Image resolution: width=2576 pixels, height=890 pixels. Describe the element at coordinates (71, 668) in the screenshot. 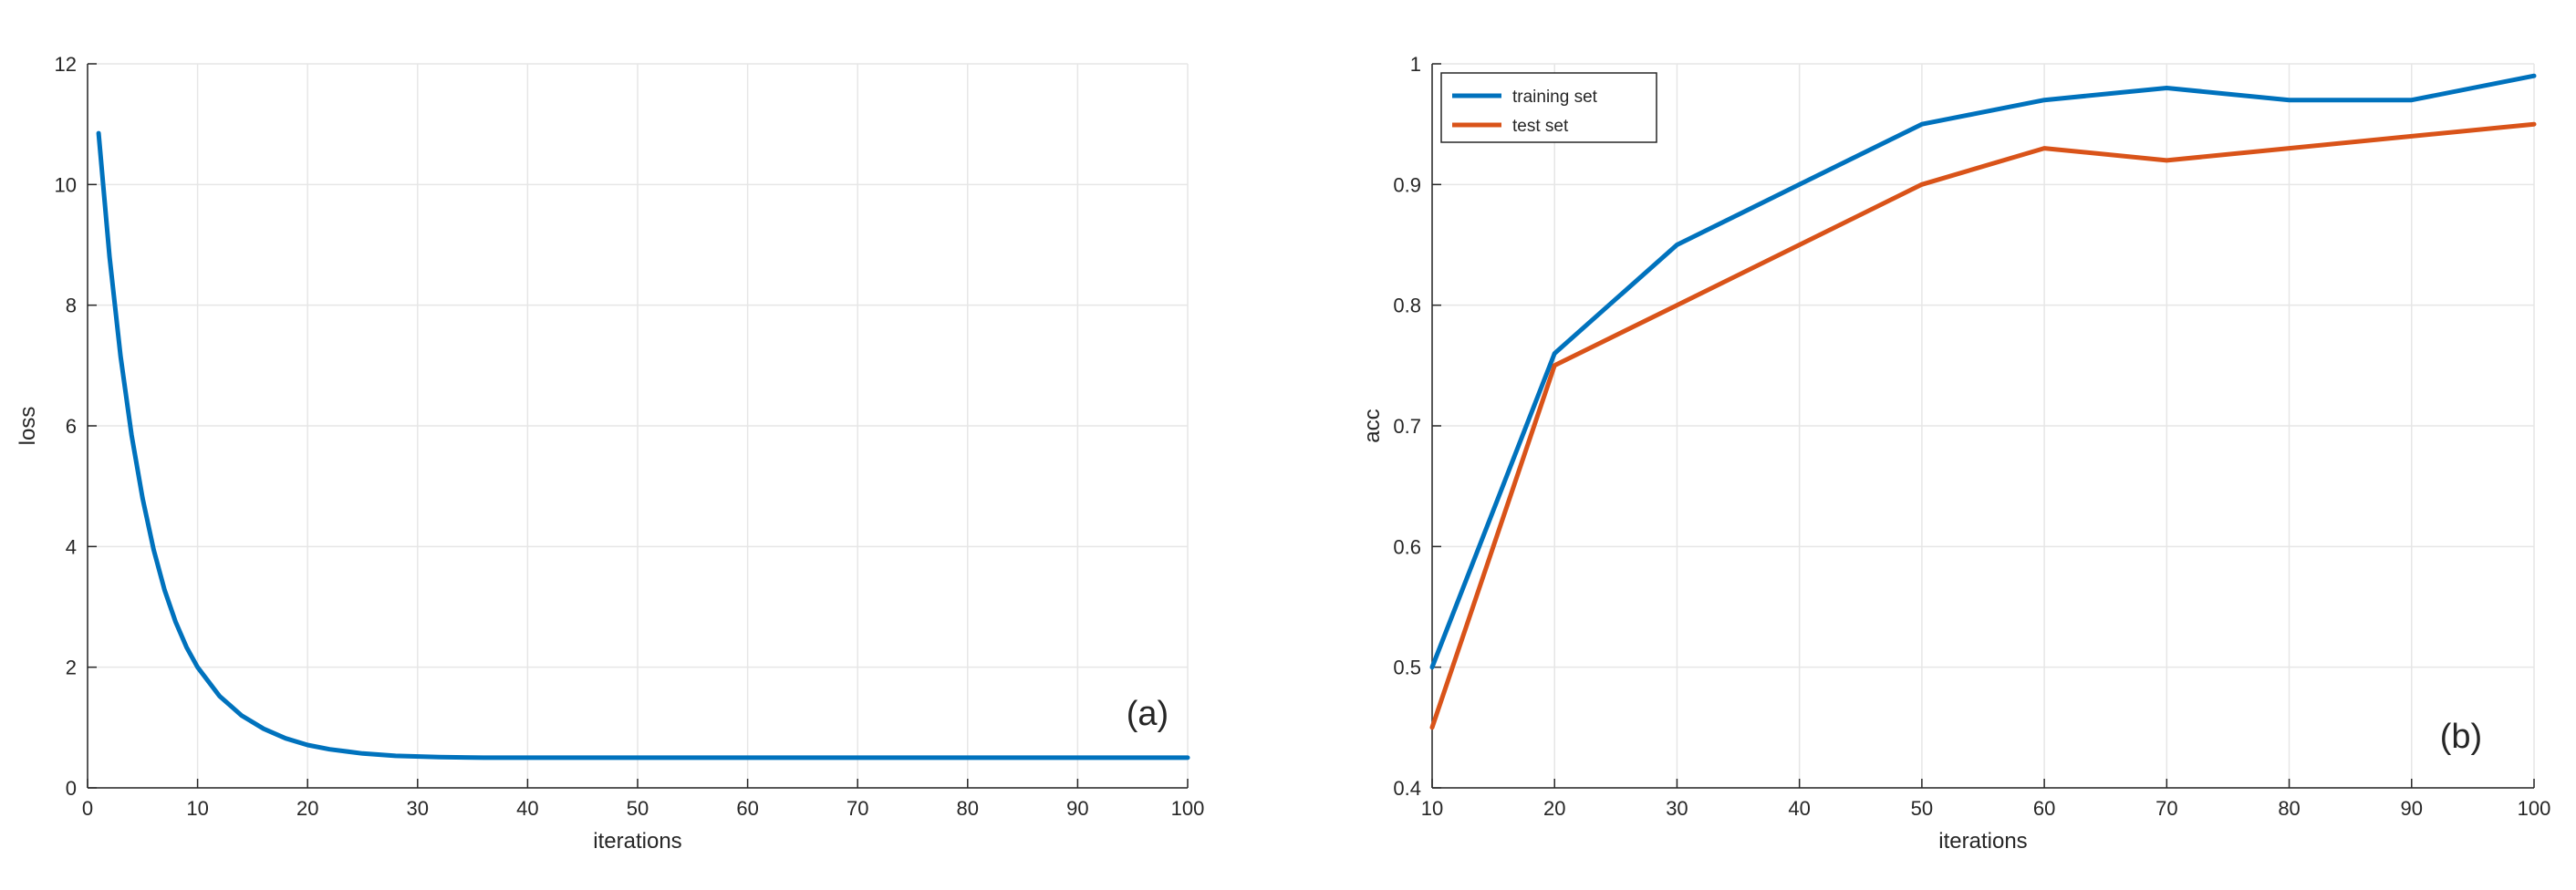

I see `loss-y-tick-label: 2` at that location.